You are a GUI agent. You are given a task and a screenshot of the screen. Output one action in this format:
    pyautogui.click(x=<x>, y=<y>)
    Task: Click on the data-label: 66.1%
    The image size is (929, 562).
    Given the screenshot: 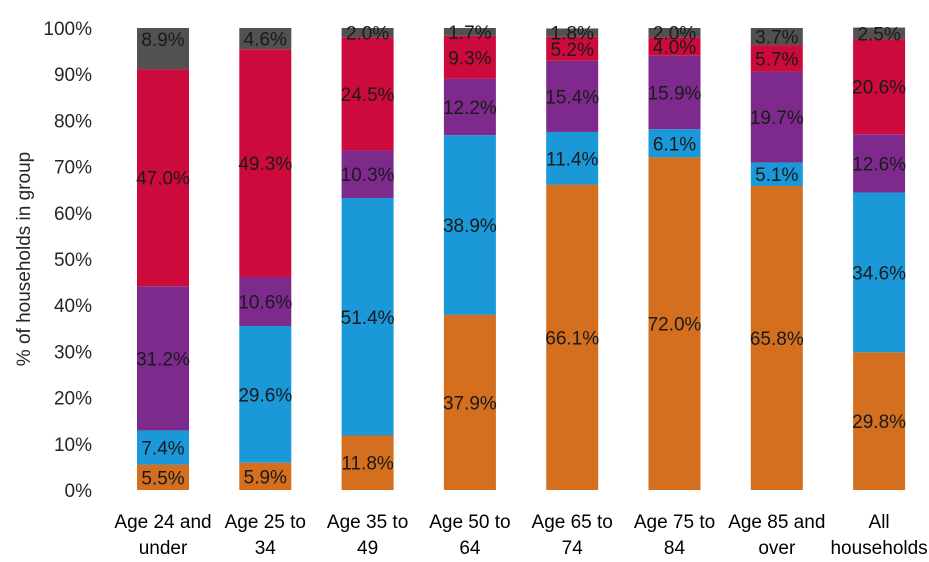 What is the action you would take?
    pyautogui.click(x=572, y=338)
    